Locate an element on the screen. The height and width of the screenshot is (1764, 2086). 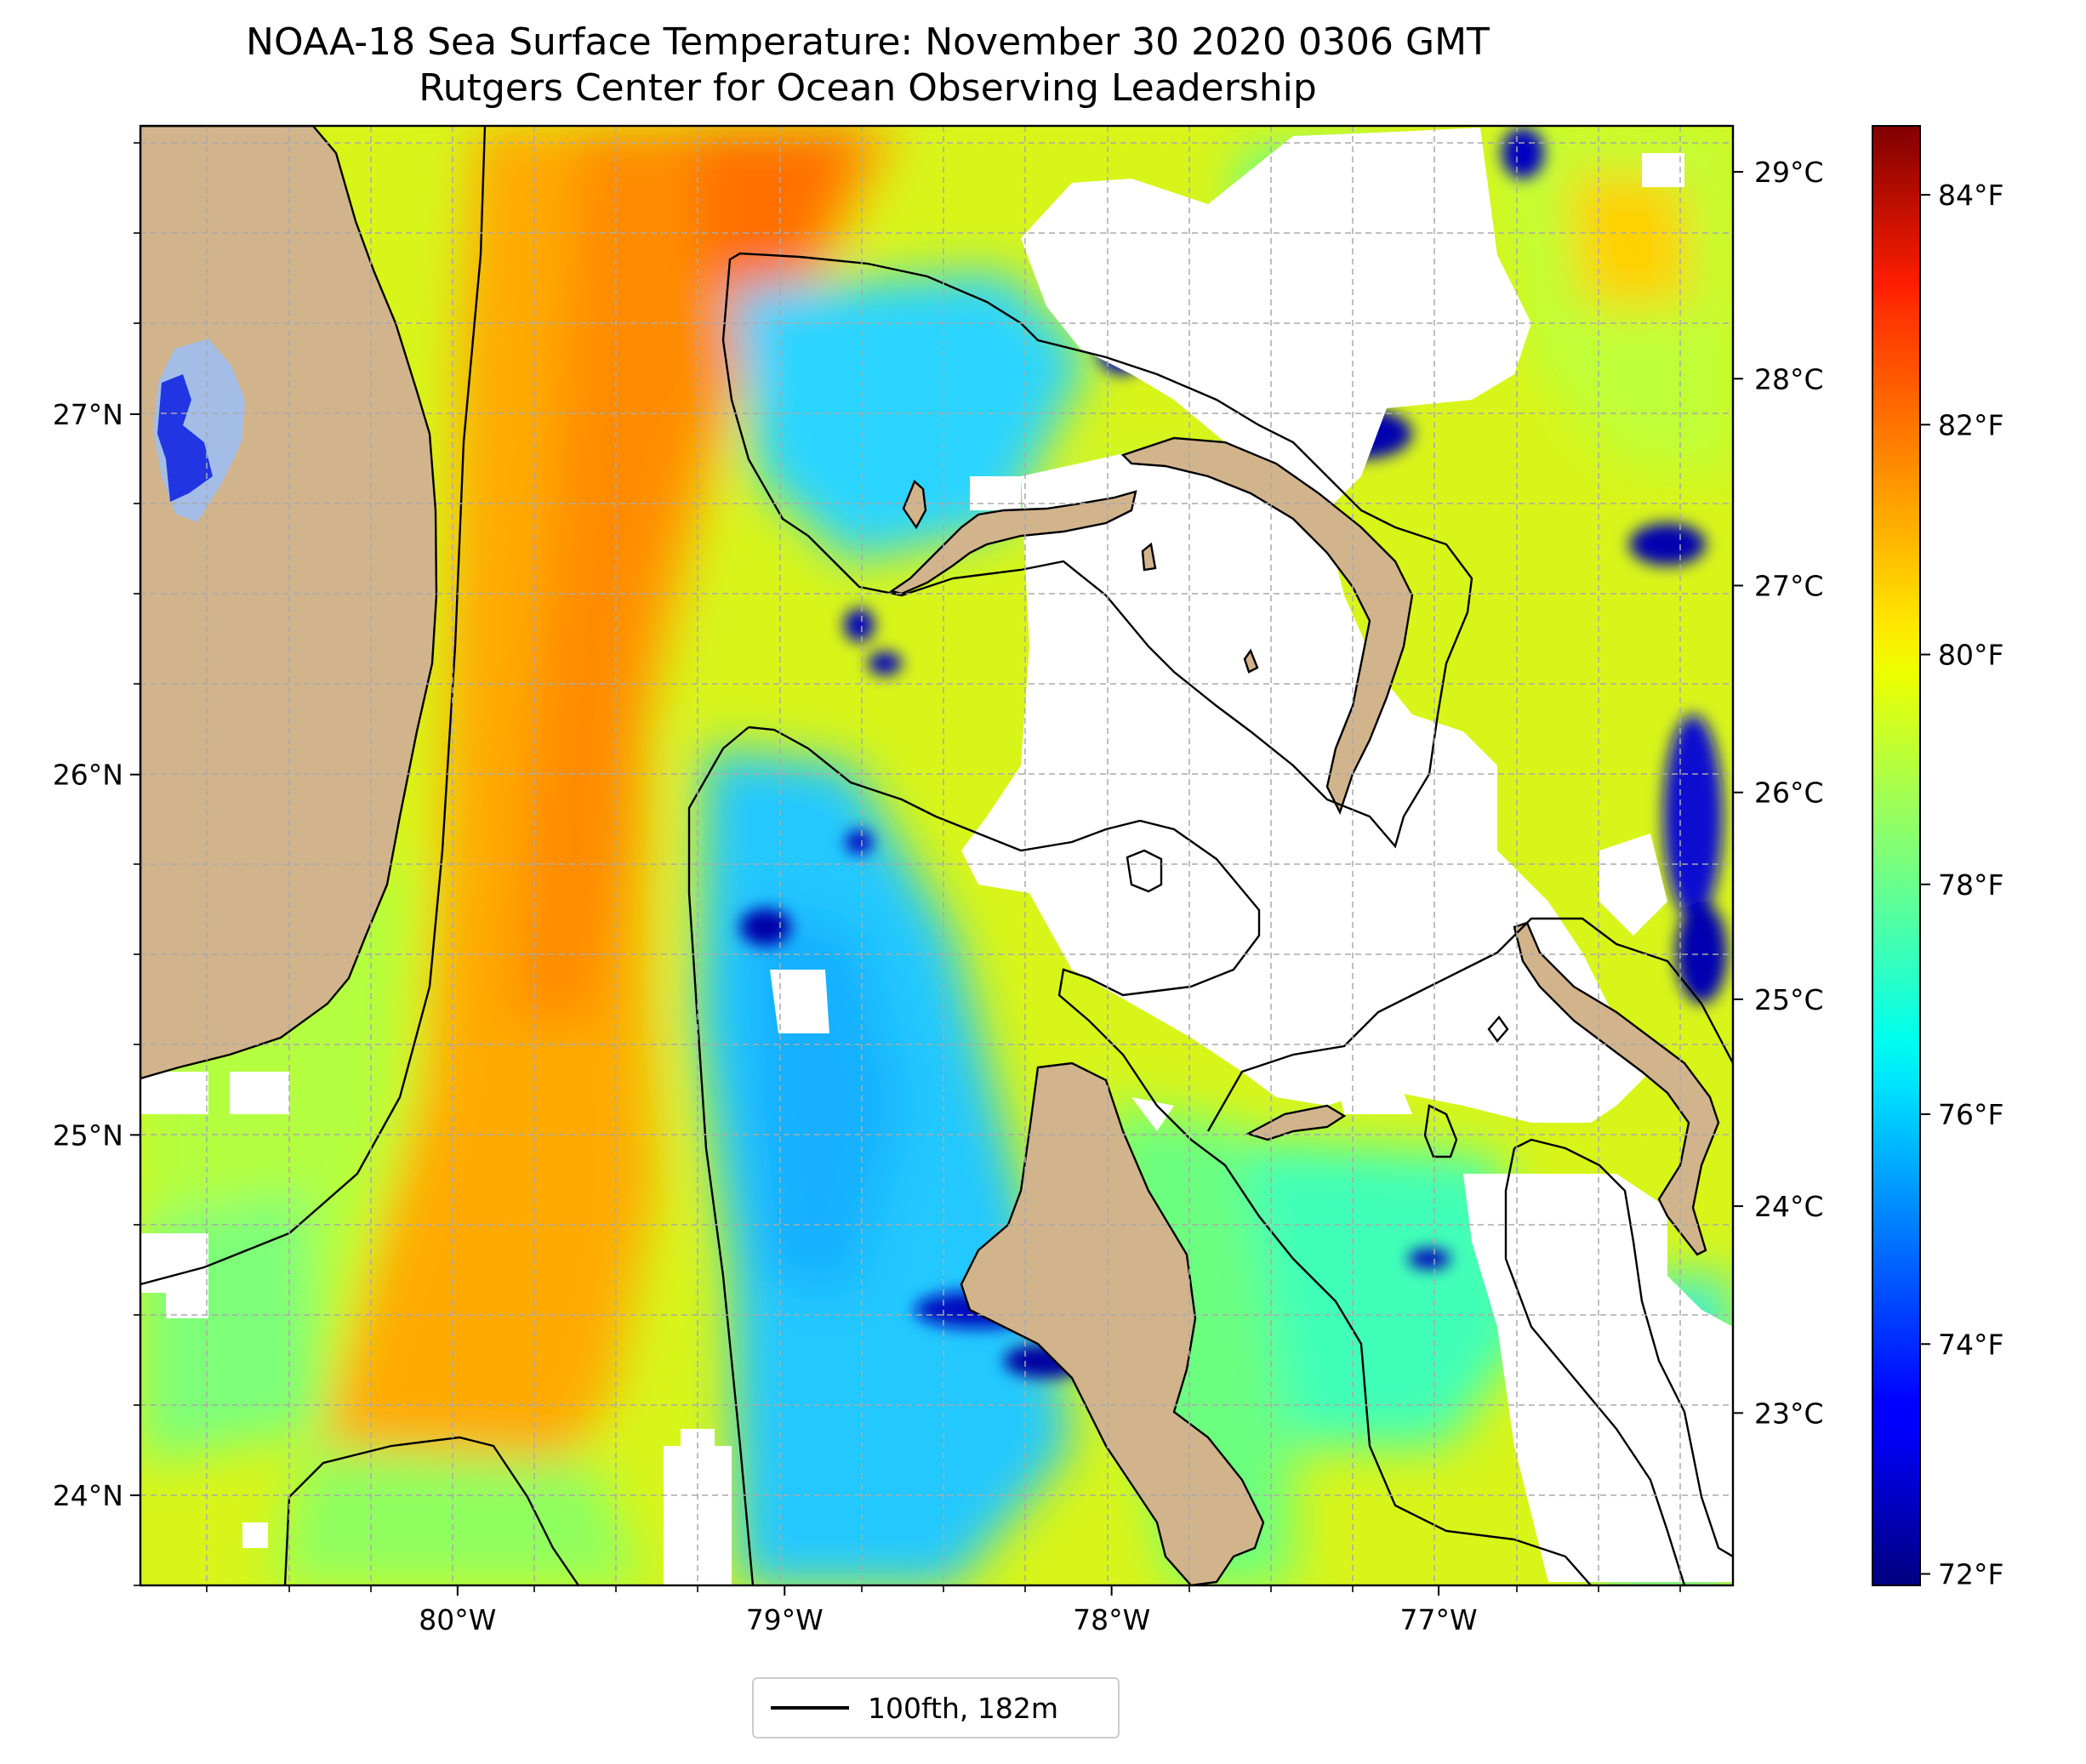
legend-line-swatch is located at coordinates (810, 1708).